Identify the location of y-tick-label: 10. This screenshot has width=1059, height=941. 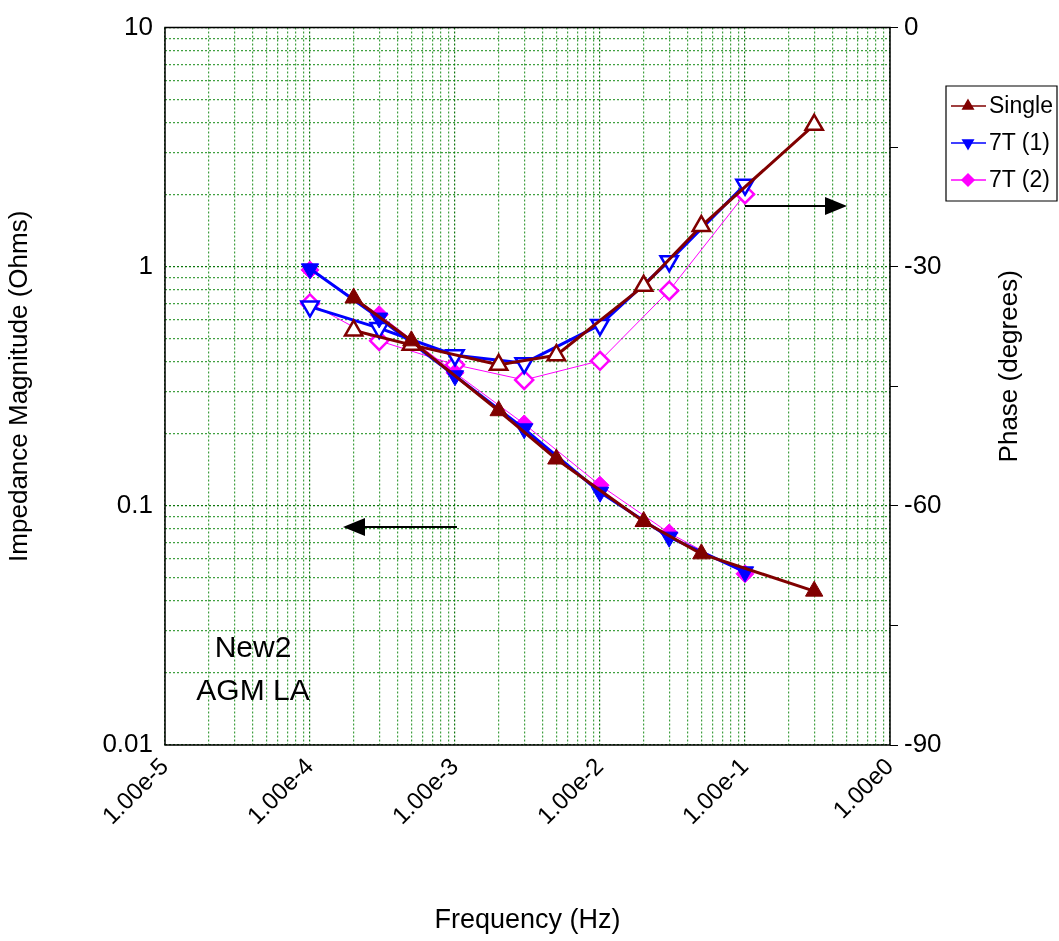
(138, 25).